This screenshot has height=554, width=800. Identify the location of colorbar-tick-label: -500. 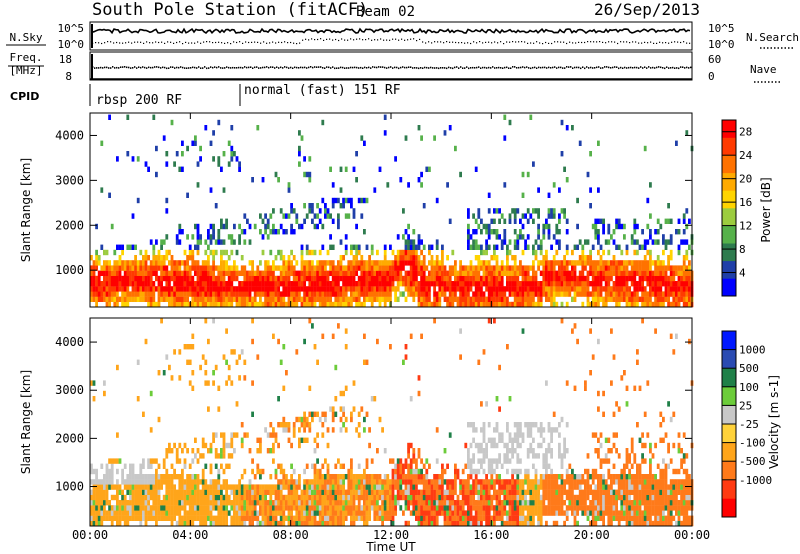
(752, 461).